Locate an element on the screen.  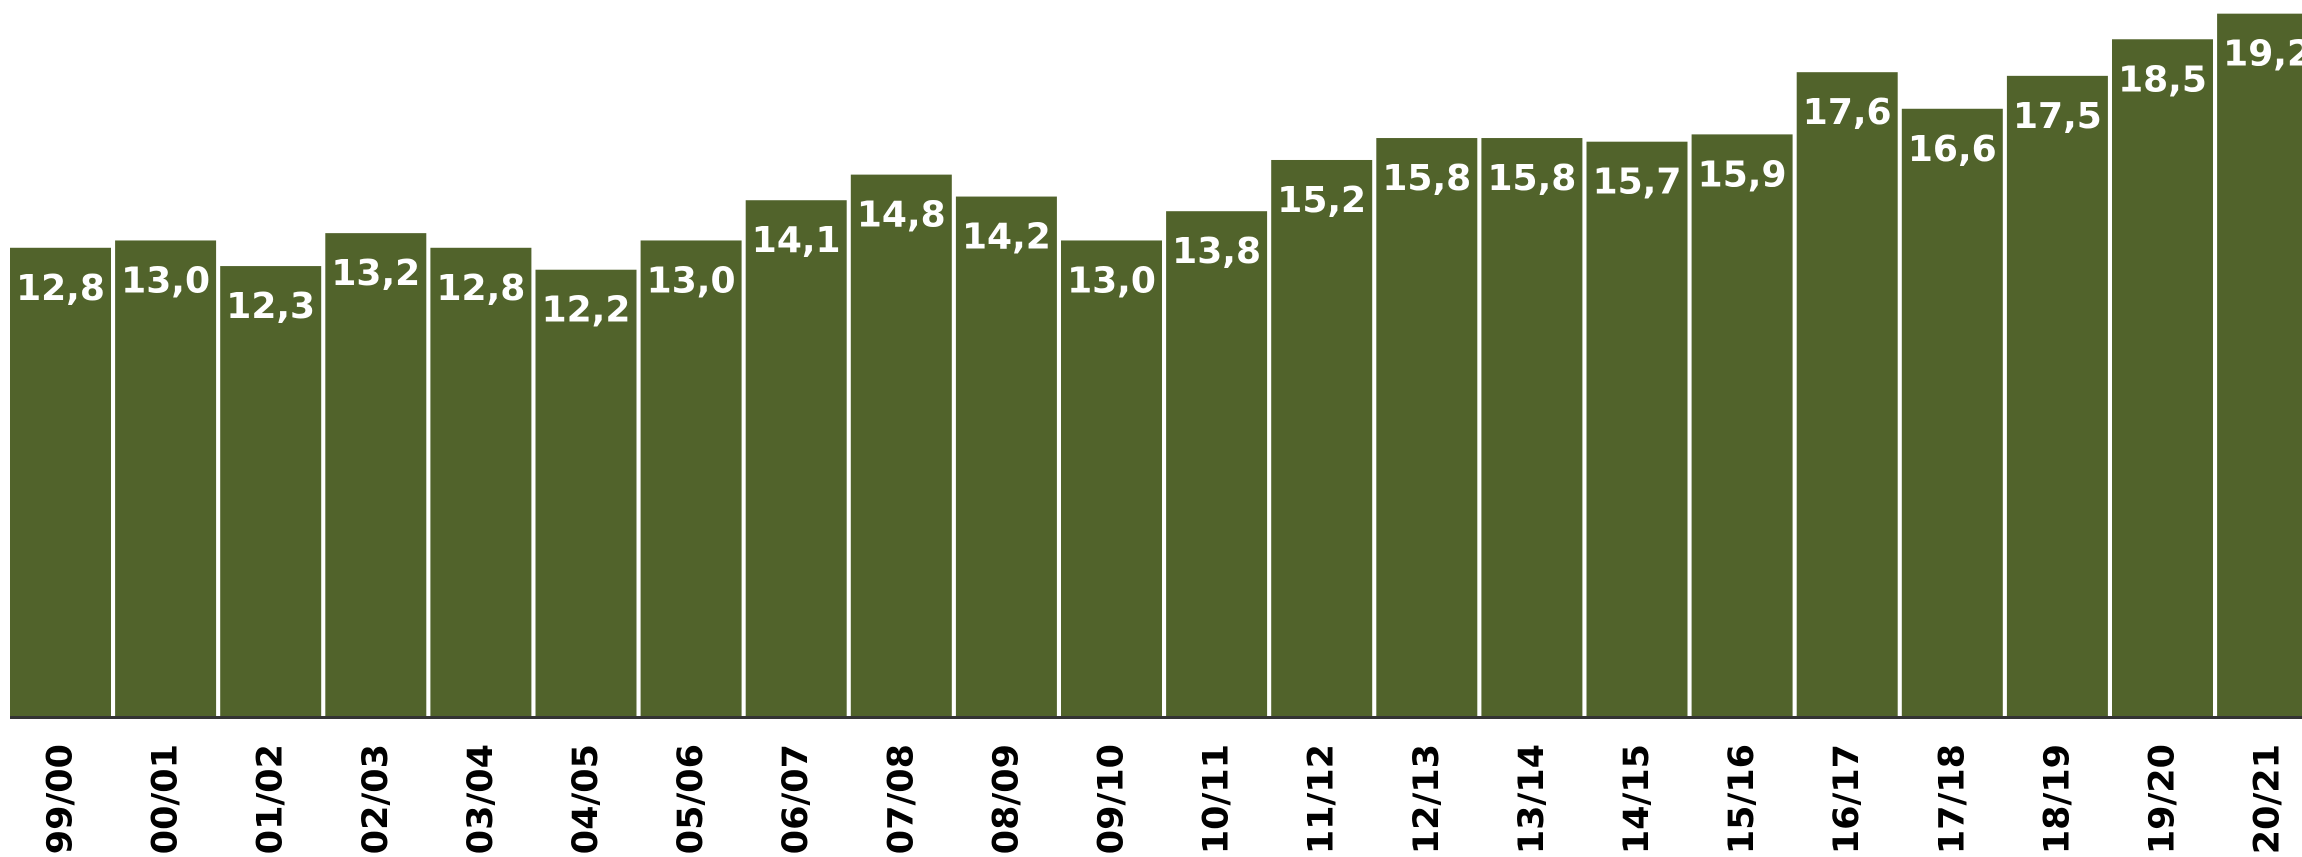
bar-value-label: 15,7 is located at coordinates (1637, 182).